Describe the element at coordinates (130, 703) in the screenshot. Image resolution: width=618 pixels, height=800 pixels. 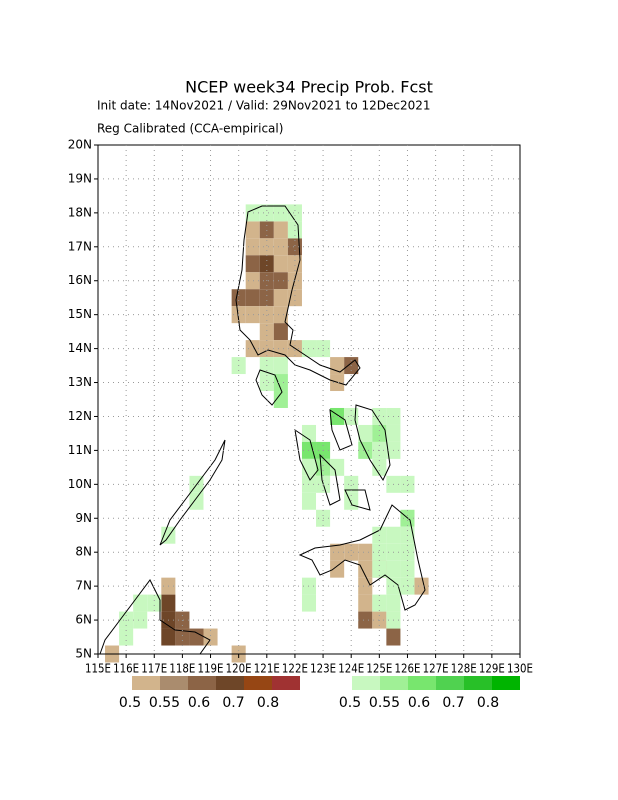
I see `legend-label: 0.5` at that location.